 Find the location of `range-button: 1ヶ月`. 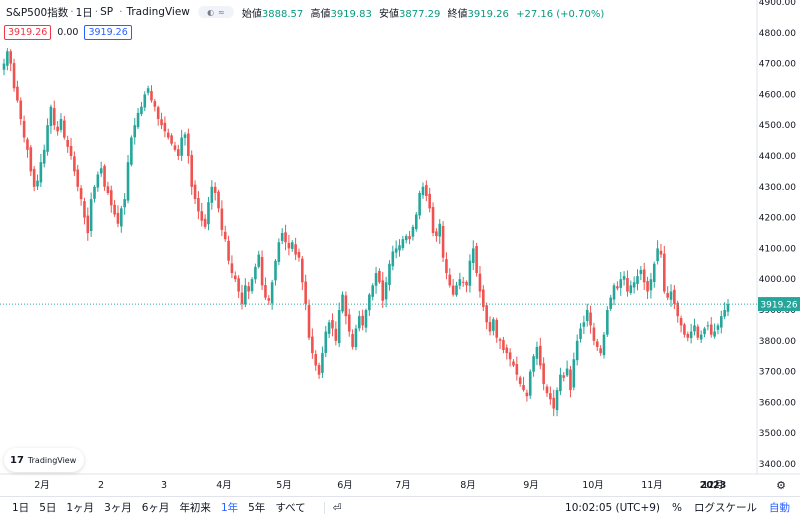

range-button: 1ヶ月 is located at coordinates (80, 508).